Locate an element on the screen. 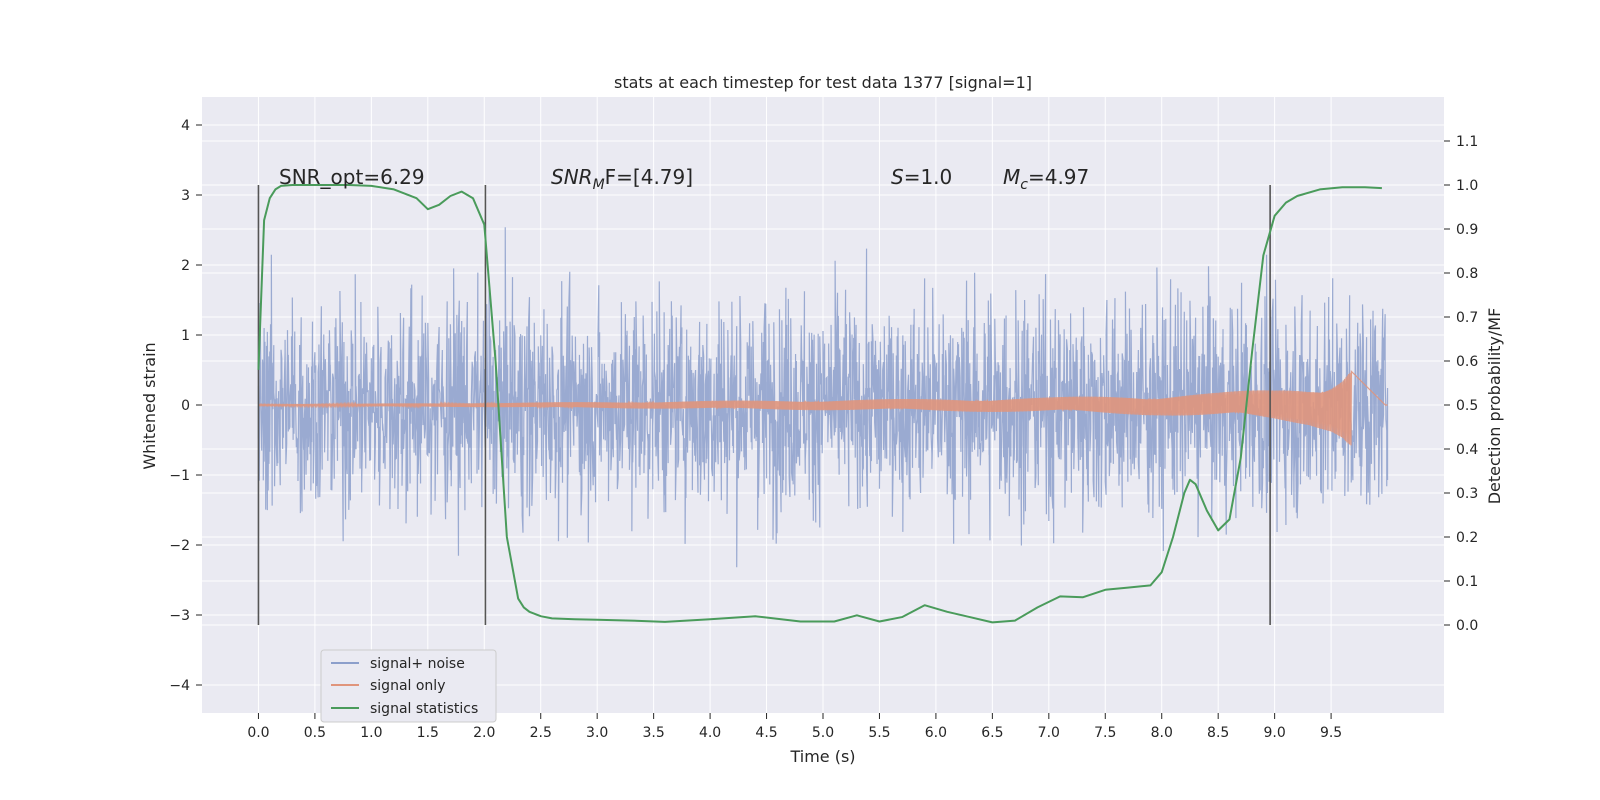  x-tick-label-10: 5.0 is located at coordinates (823, 733).